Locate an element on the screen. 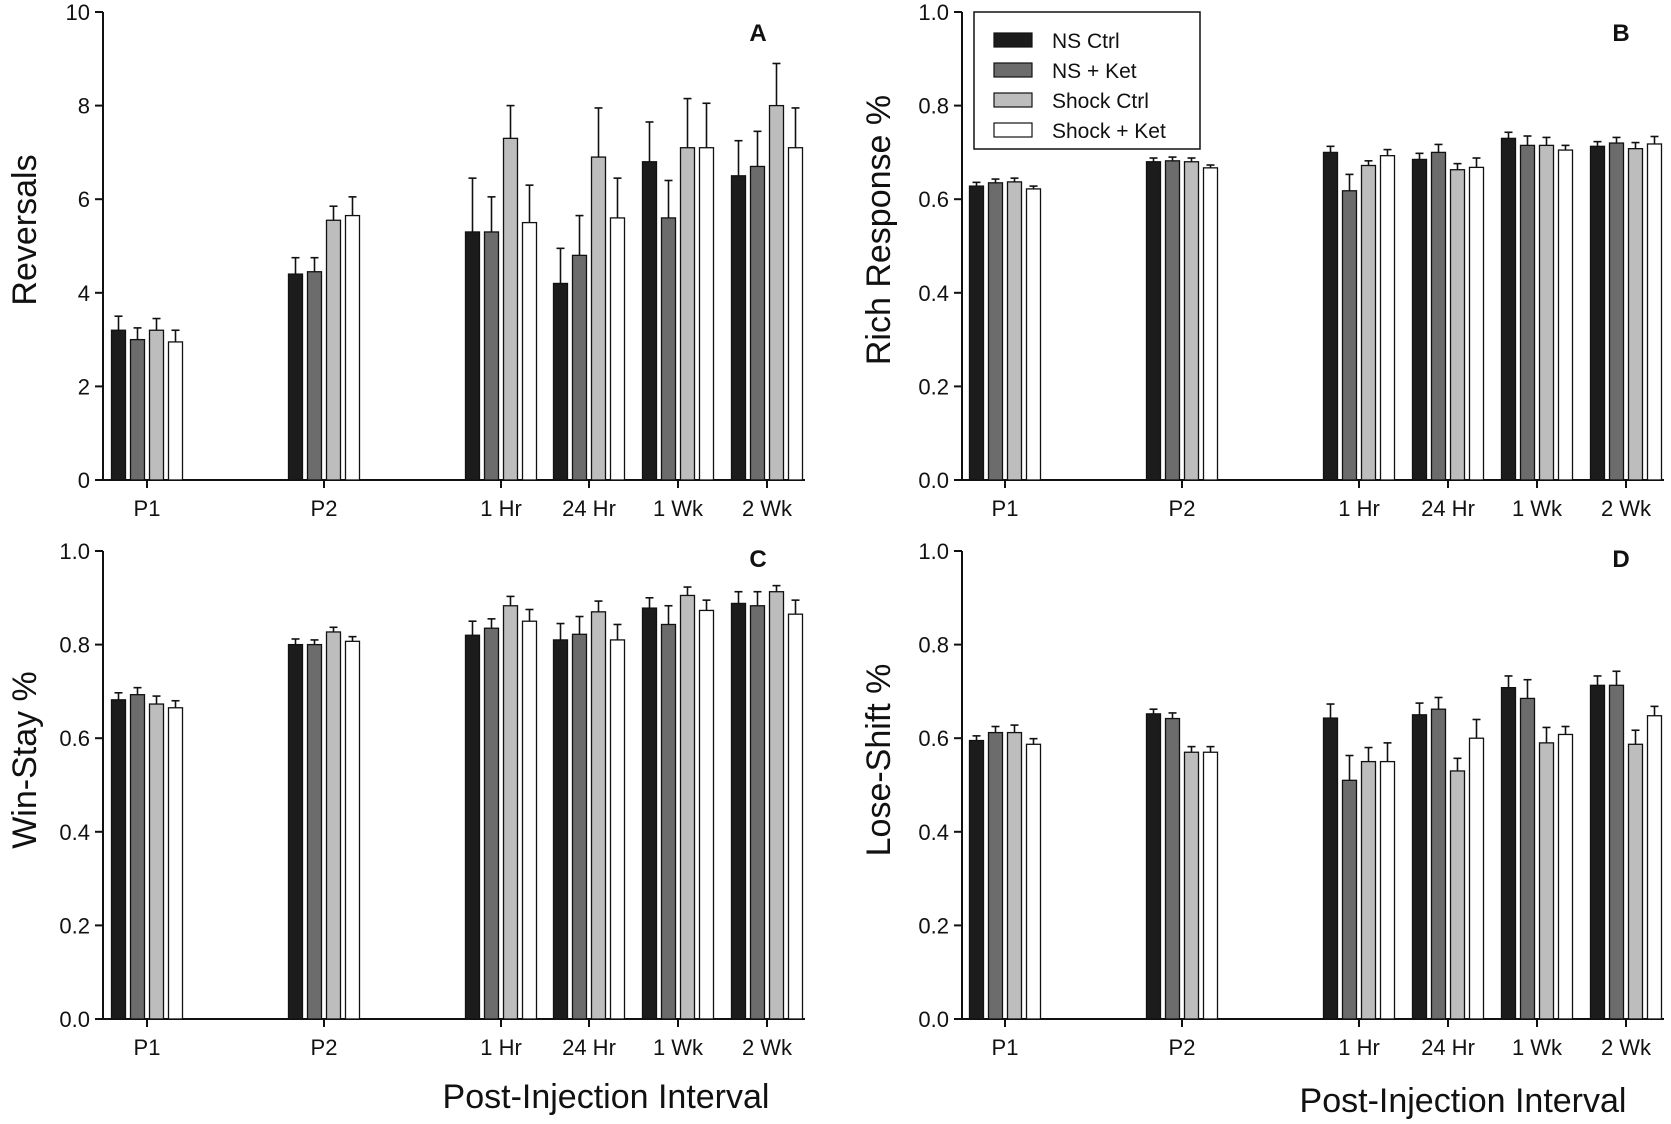 The image size is (1671, 1124). panel-a-y-tick-label: 2 is located at coordinates (84, 386).